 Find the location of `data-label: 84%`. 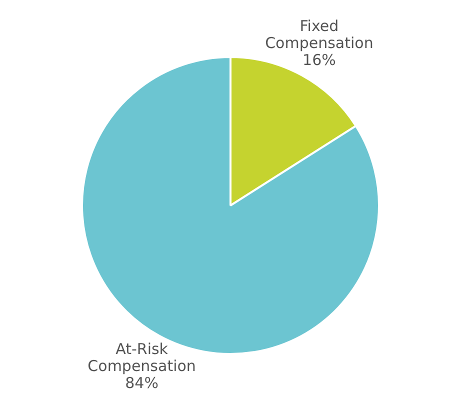

data-label: 84% is located at coordinates (141, 383).